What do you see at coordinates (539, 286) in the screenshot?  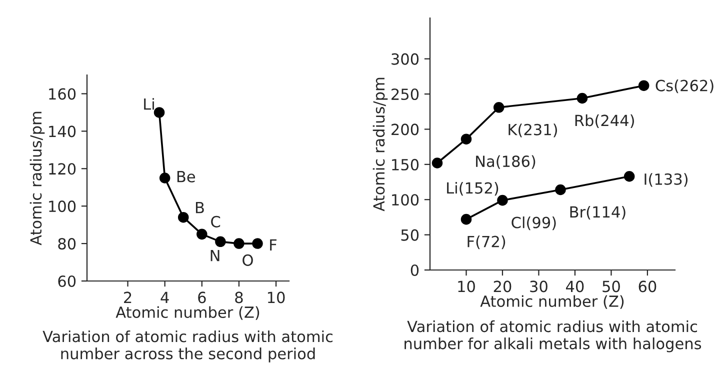 I see `x-tick-label: 30` at bounding box center [539, 286].